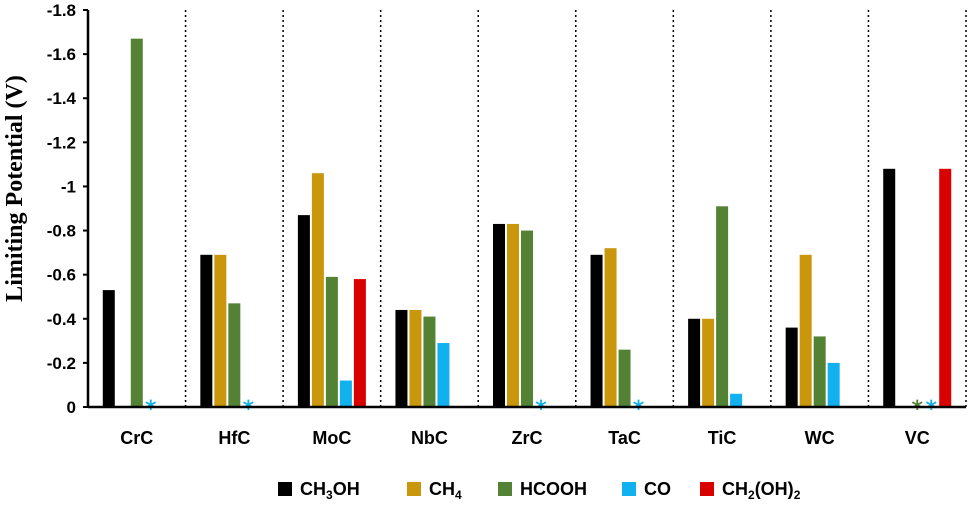 This screenshot has height=514, width=975. What do you see at coordinates (708, 362) in the screenshot?
I see `bar-ch4-tic` at bounding box center [708, 362].